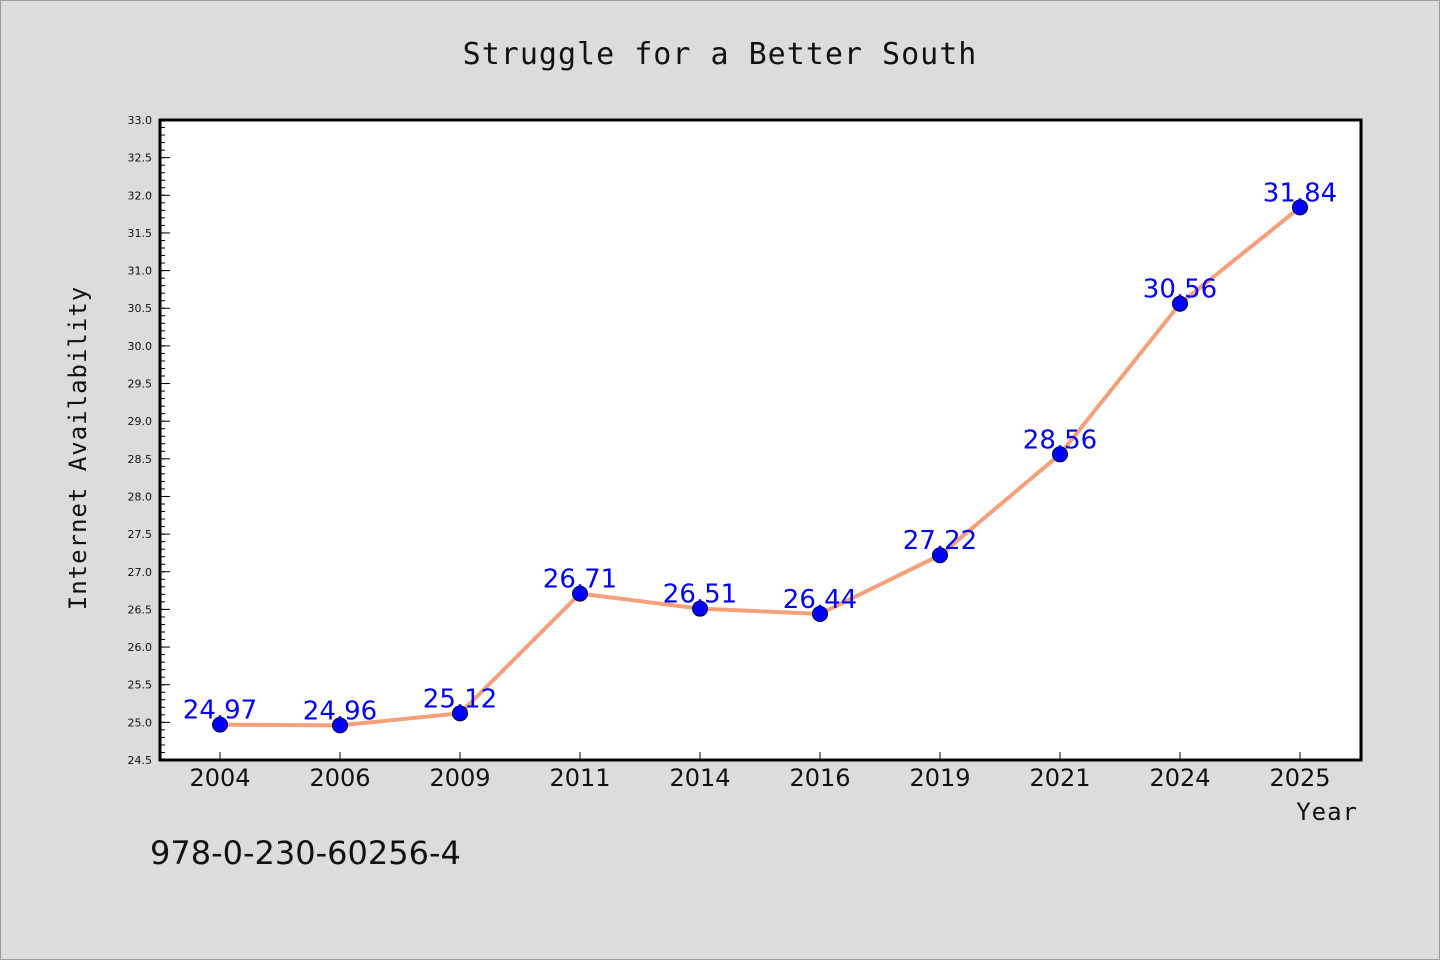  What do you see at coordinates (140, 120) in the screenshot?
I see `y-tick-label: 33.0` at bounding box center [140, 120].